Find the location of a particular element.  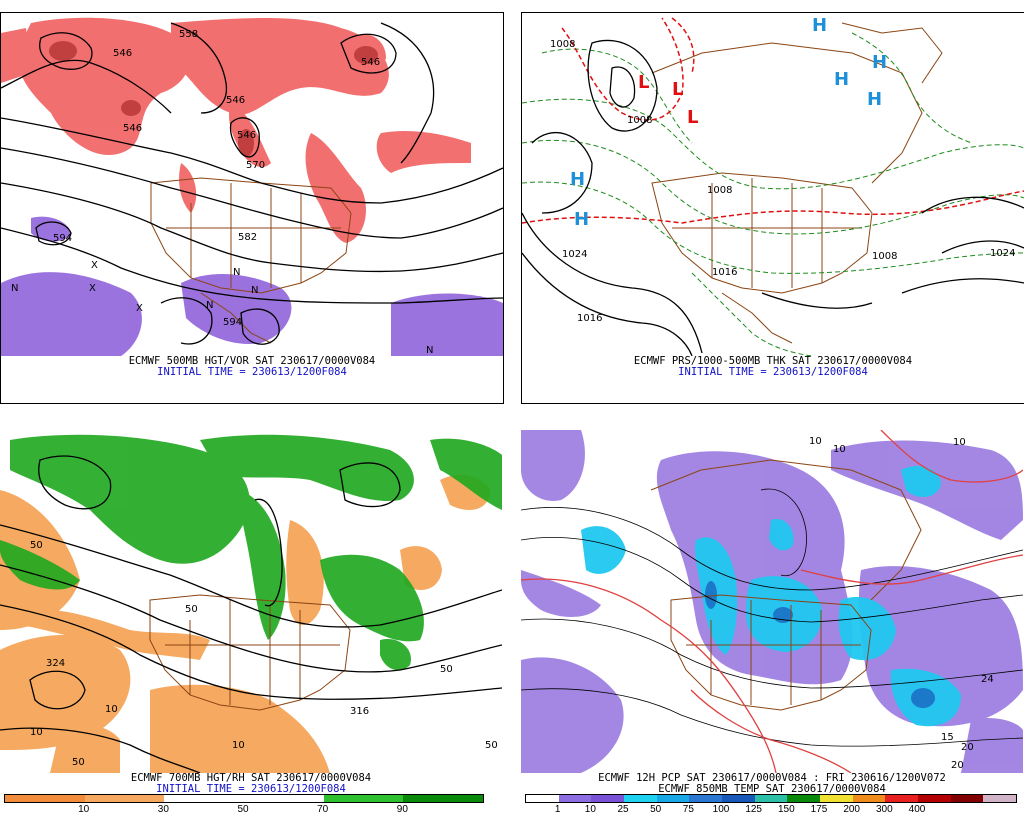

vorticity-negative is located at coordinates (252, 286).